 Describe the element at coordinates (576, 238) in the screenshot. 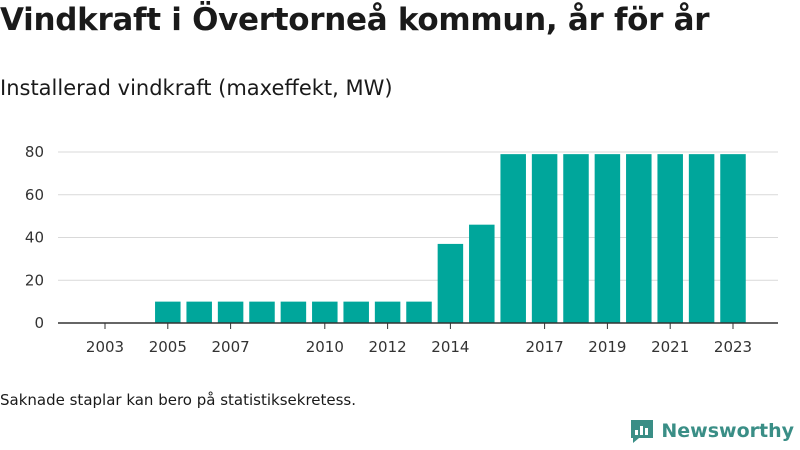

I see `bar-2018` at that location.